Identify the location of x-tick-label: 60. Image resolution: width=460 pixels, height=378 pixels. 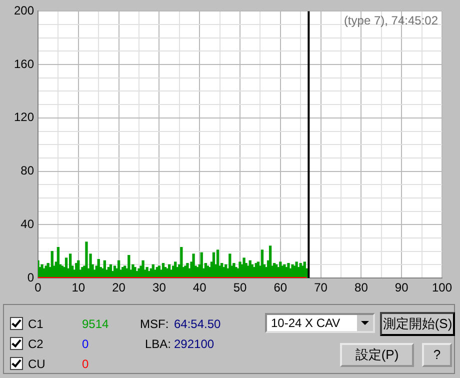
(281, 287).